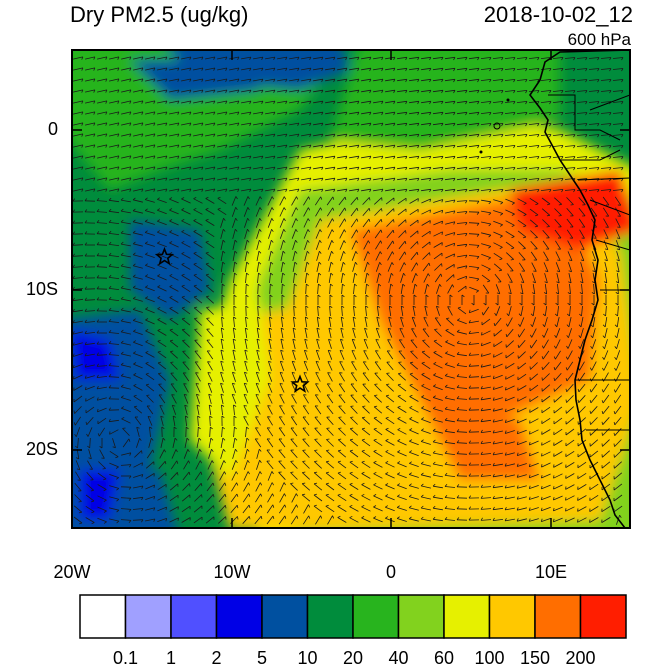  Describe the element at coordinates (308, 658) in the screenshot. I see `colorbar-label: 10` at that location.